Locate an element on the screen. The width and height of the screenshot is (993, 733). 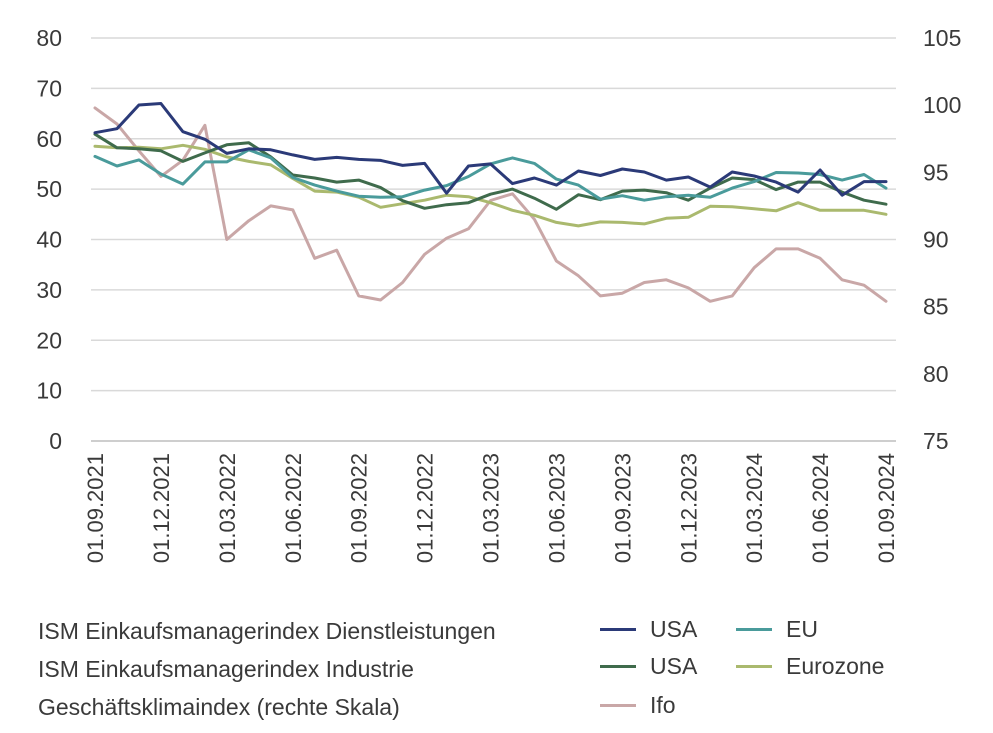
right-tick-label: 80 is located at coordinates (936, 374).